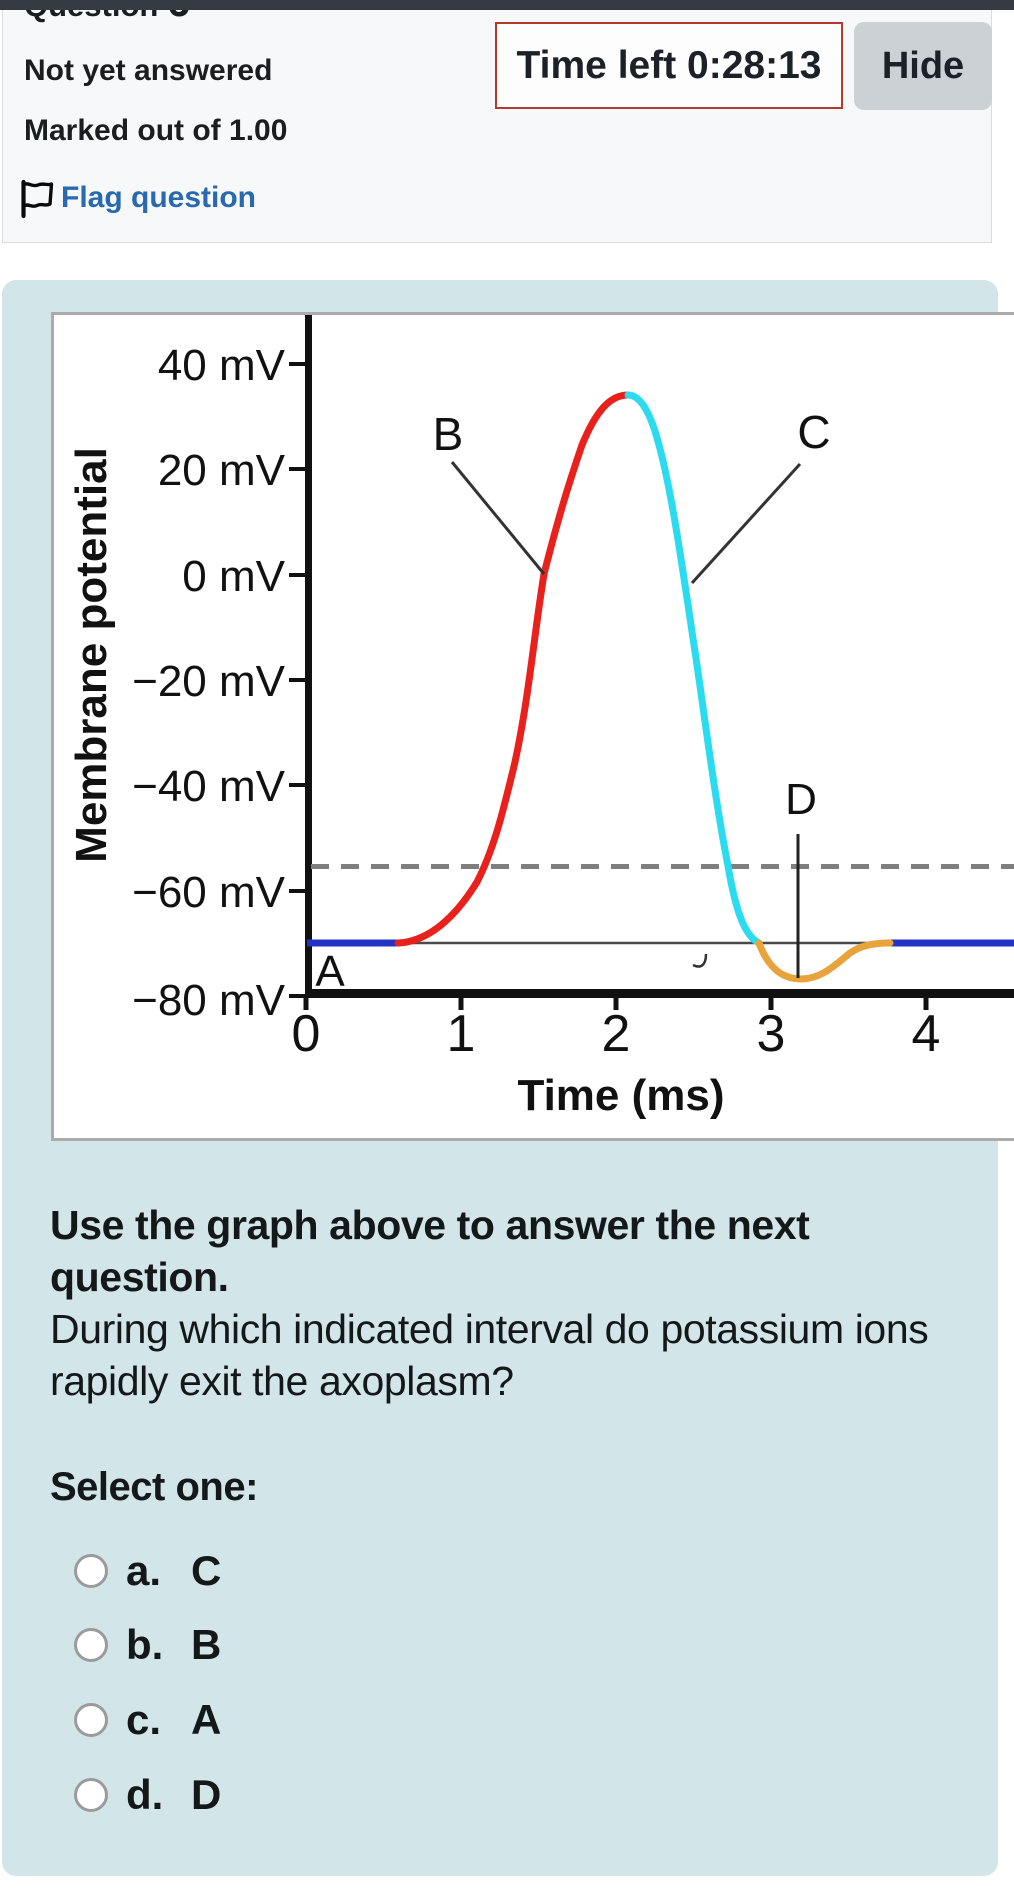 This screenshot has width=1014, height=1895. Describe the element at coordinates (448, 434) in the screenshot. I see `svg-text: B` at that location.